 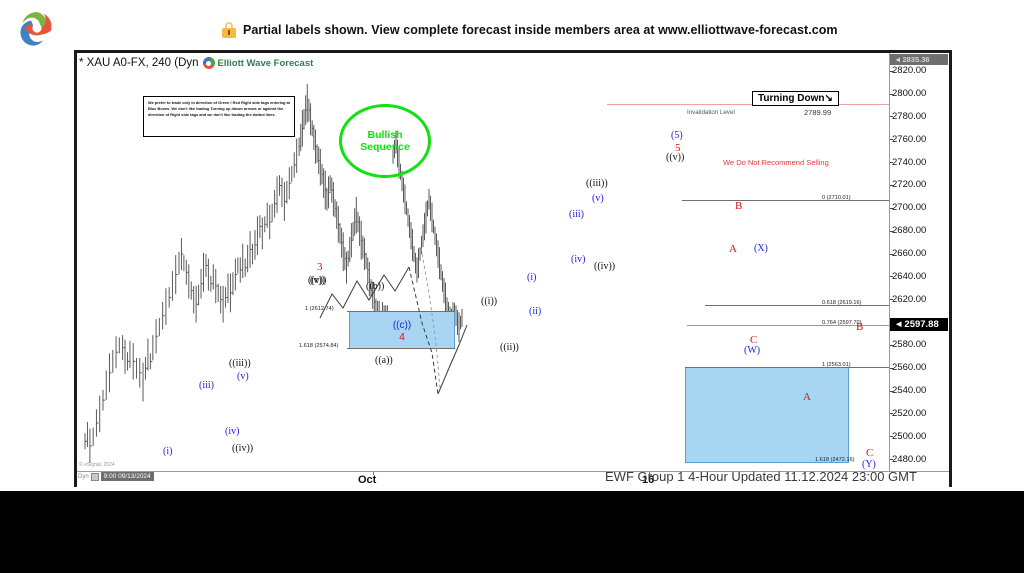 I want to click on left-box-wave-label: ((c)), so click(x=402, y=325).